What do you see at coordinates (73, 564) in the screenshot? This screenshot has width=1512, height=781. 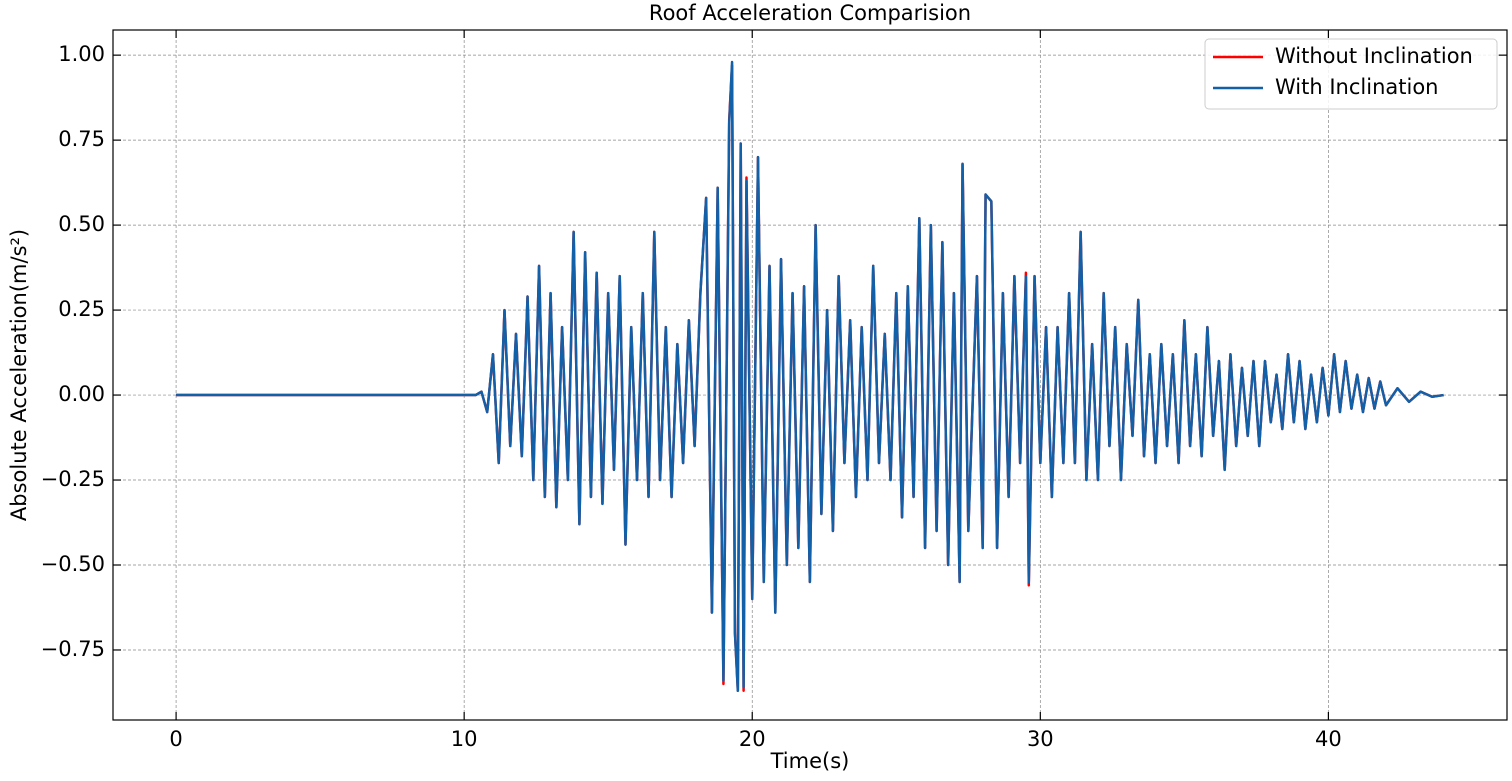 I see `y-tick-label: −0.50` at bounding box center [73, 564].